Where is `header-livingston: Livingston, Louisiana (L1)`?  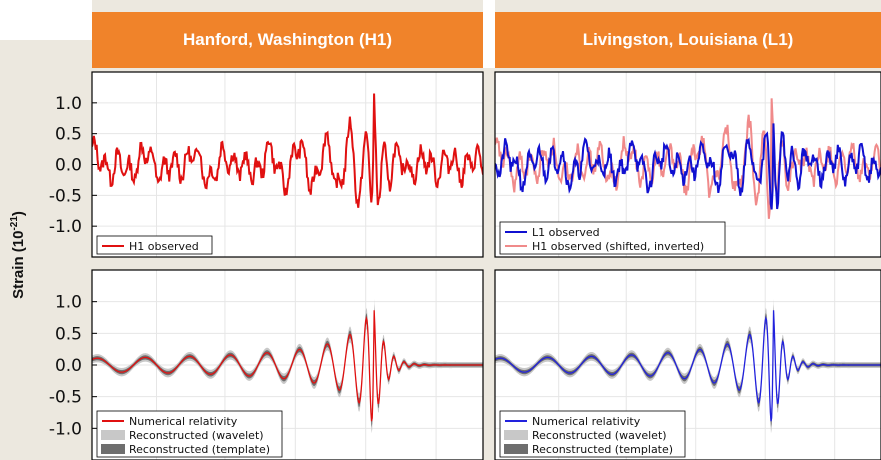
header-livingston: Livingston, Louisiana (L1) is located at coordinates (688, 40).